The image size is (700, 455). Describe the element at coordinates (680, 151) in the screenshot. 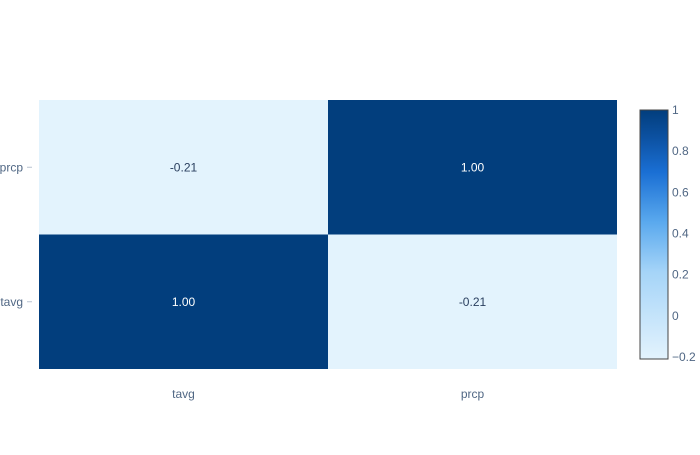

I see `colorbar-tick-label: 0.8` at that location.